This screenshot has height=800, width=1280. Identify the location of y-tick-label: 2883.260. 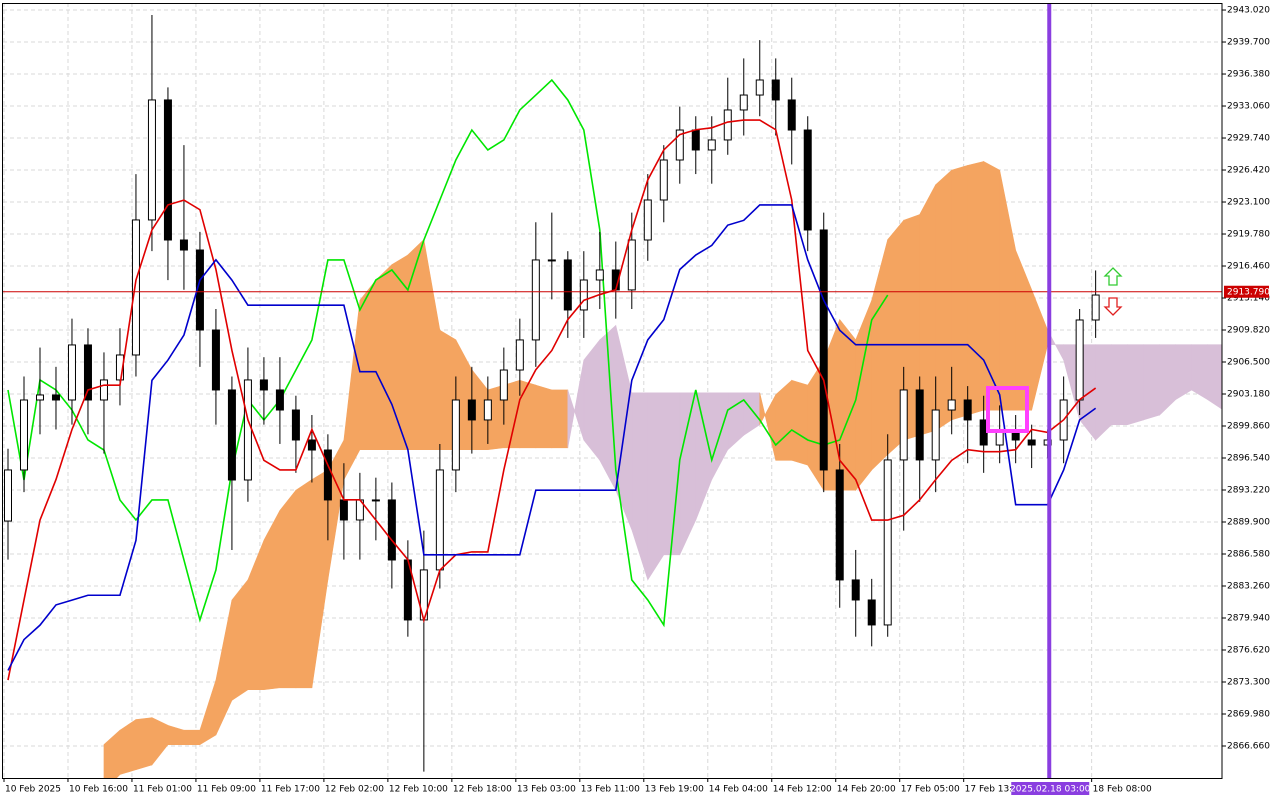
(1248, 587).